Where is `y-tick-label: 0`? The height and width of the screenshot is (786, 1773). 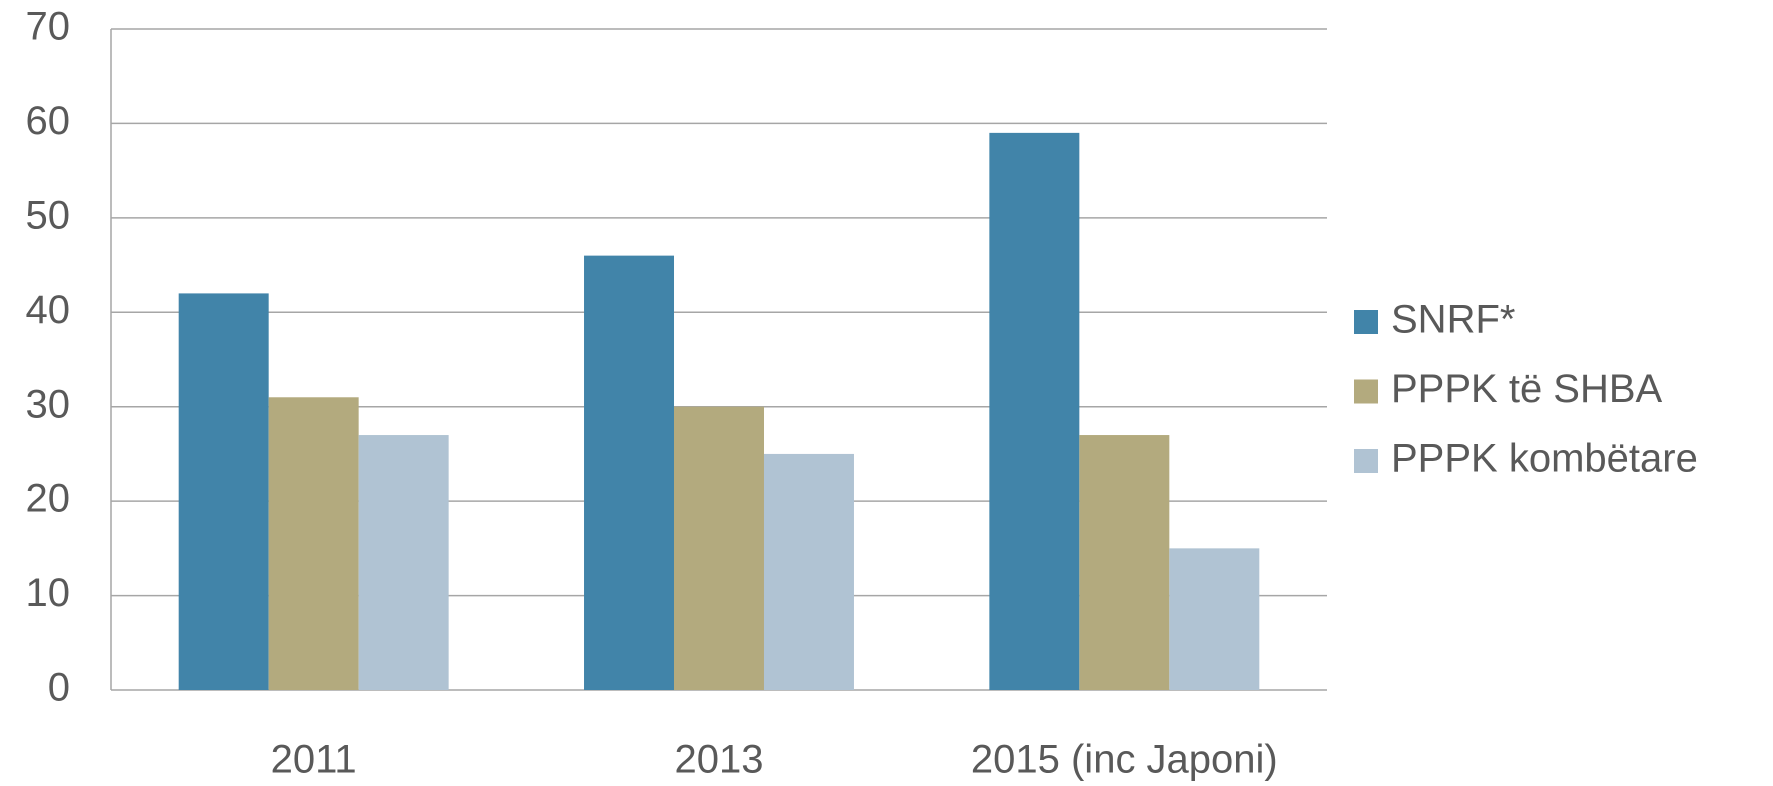
y-tick-label: 0 is located at coordinates (59, 688).